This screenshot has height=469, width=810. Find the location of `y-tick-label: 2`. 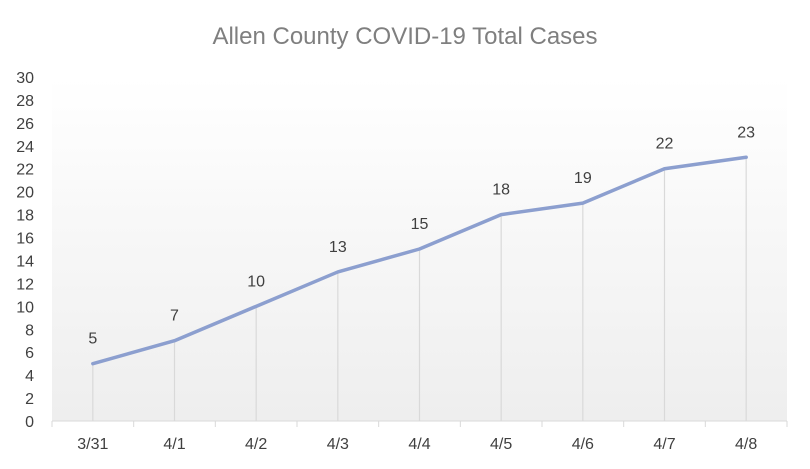

y-tick-label: 2 is located at coordinates (29, 399).